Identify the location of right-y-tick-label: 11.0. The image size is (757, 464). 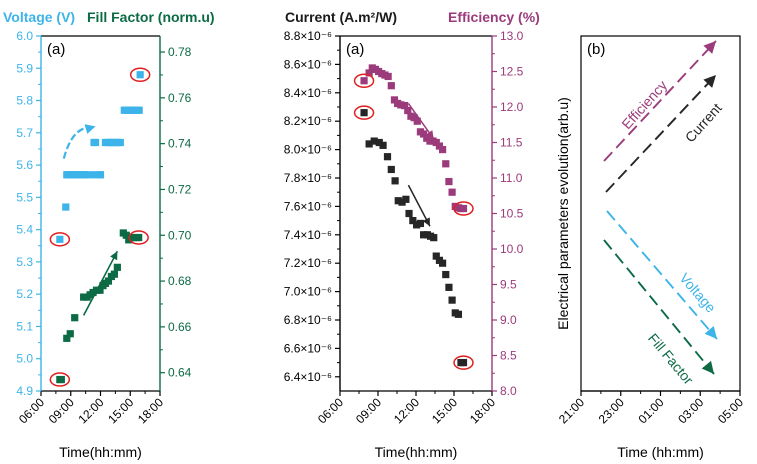
(511, 178).